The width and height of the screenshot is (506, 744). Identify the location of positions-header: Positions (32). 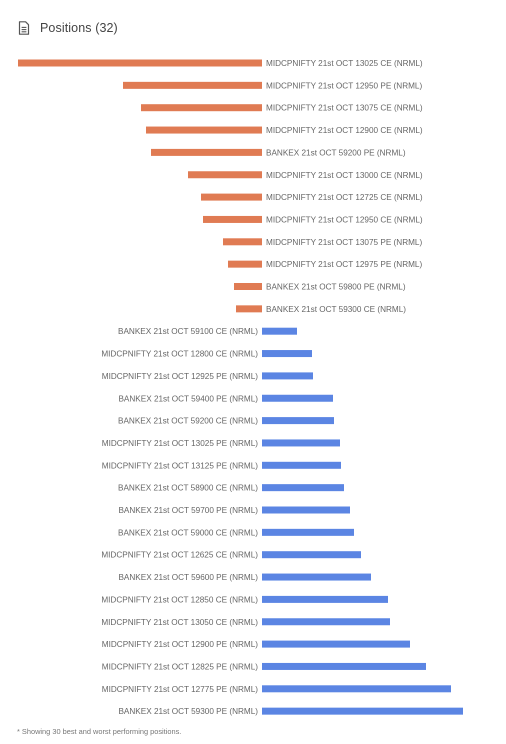
(68, 28).